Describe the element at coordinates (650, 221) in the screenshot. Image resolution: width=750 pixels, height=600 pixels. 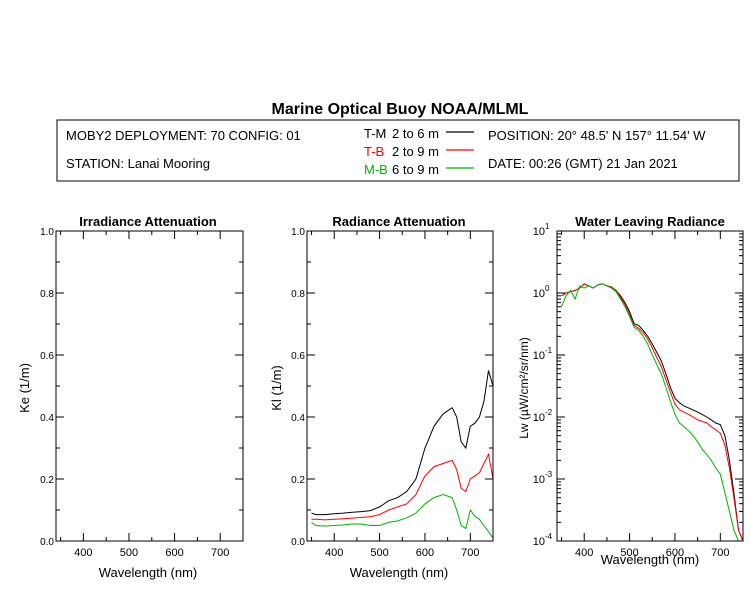
I see `chart-title: Water Leaving Radiance` at that location.